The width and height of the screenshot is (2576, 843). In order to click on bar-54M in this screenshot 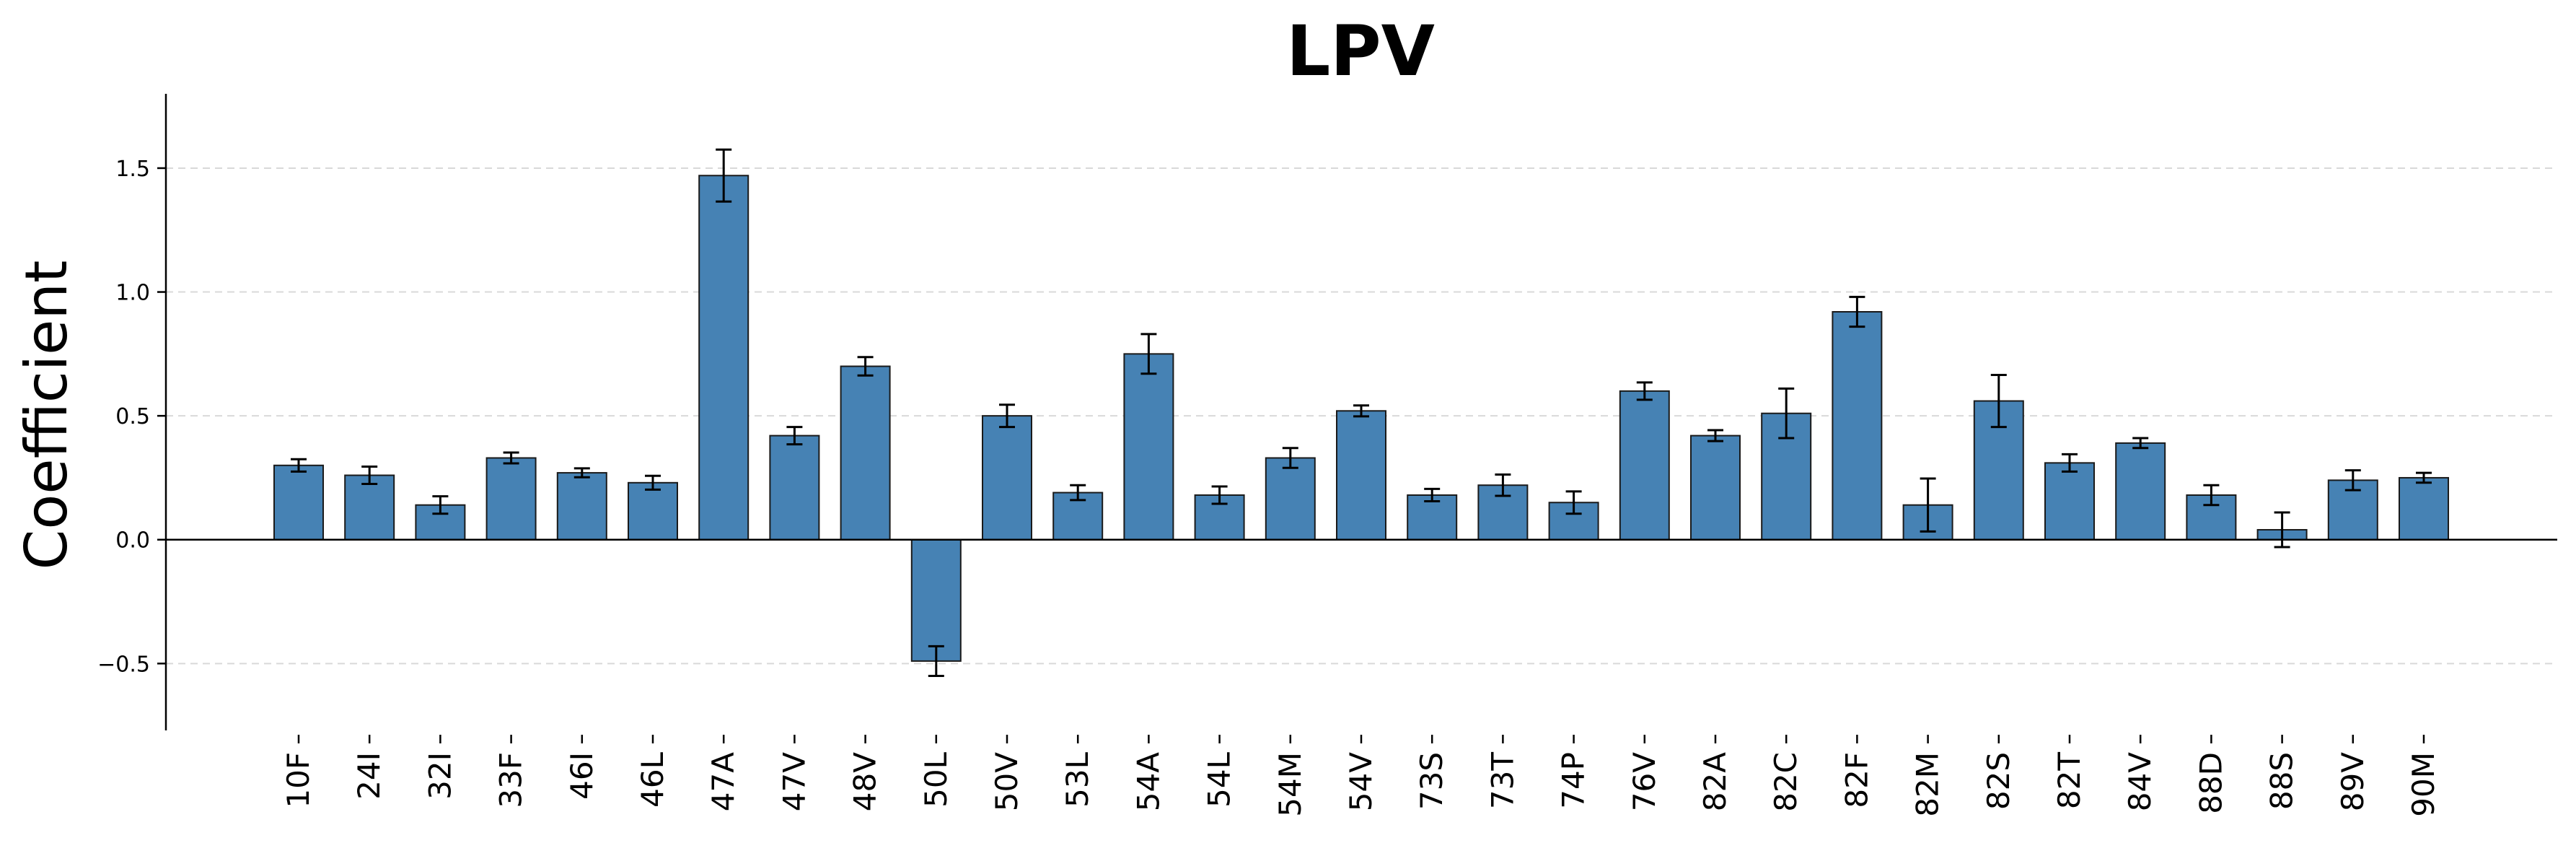, I will do `click(1290, 499)`.